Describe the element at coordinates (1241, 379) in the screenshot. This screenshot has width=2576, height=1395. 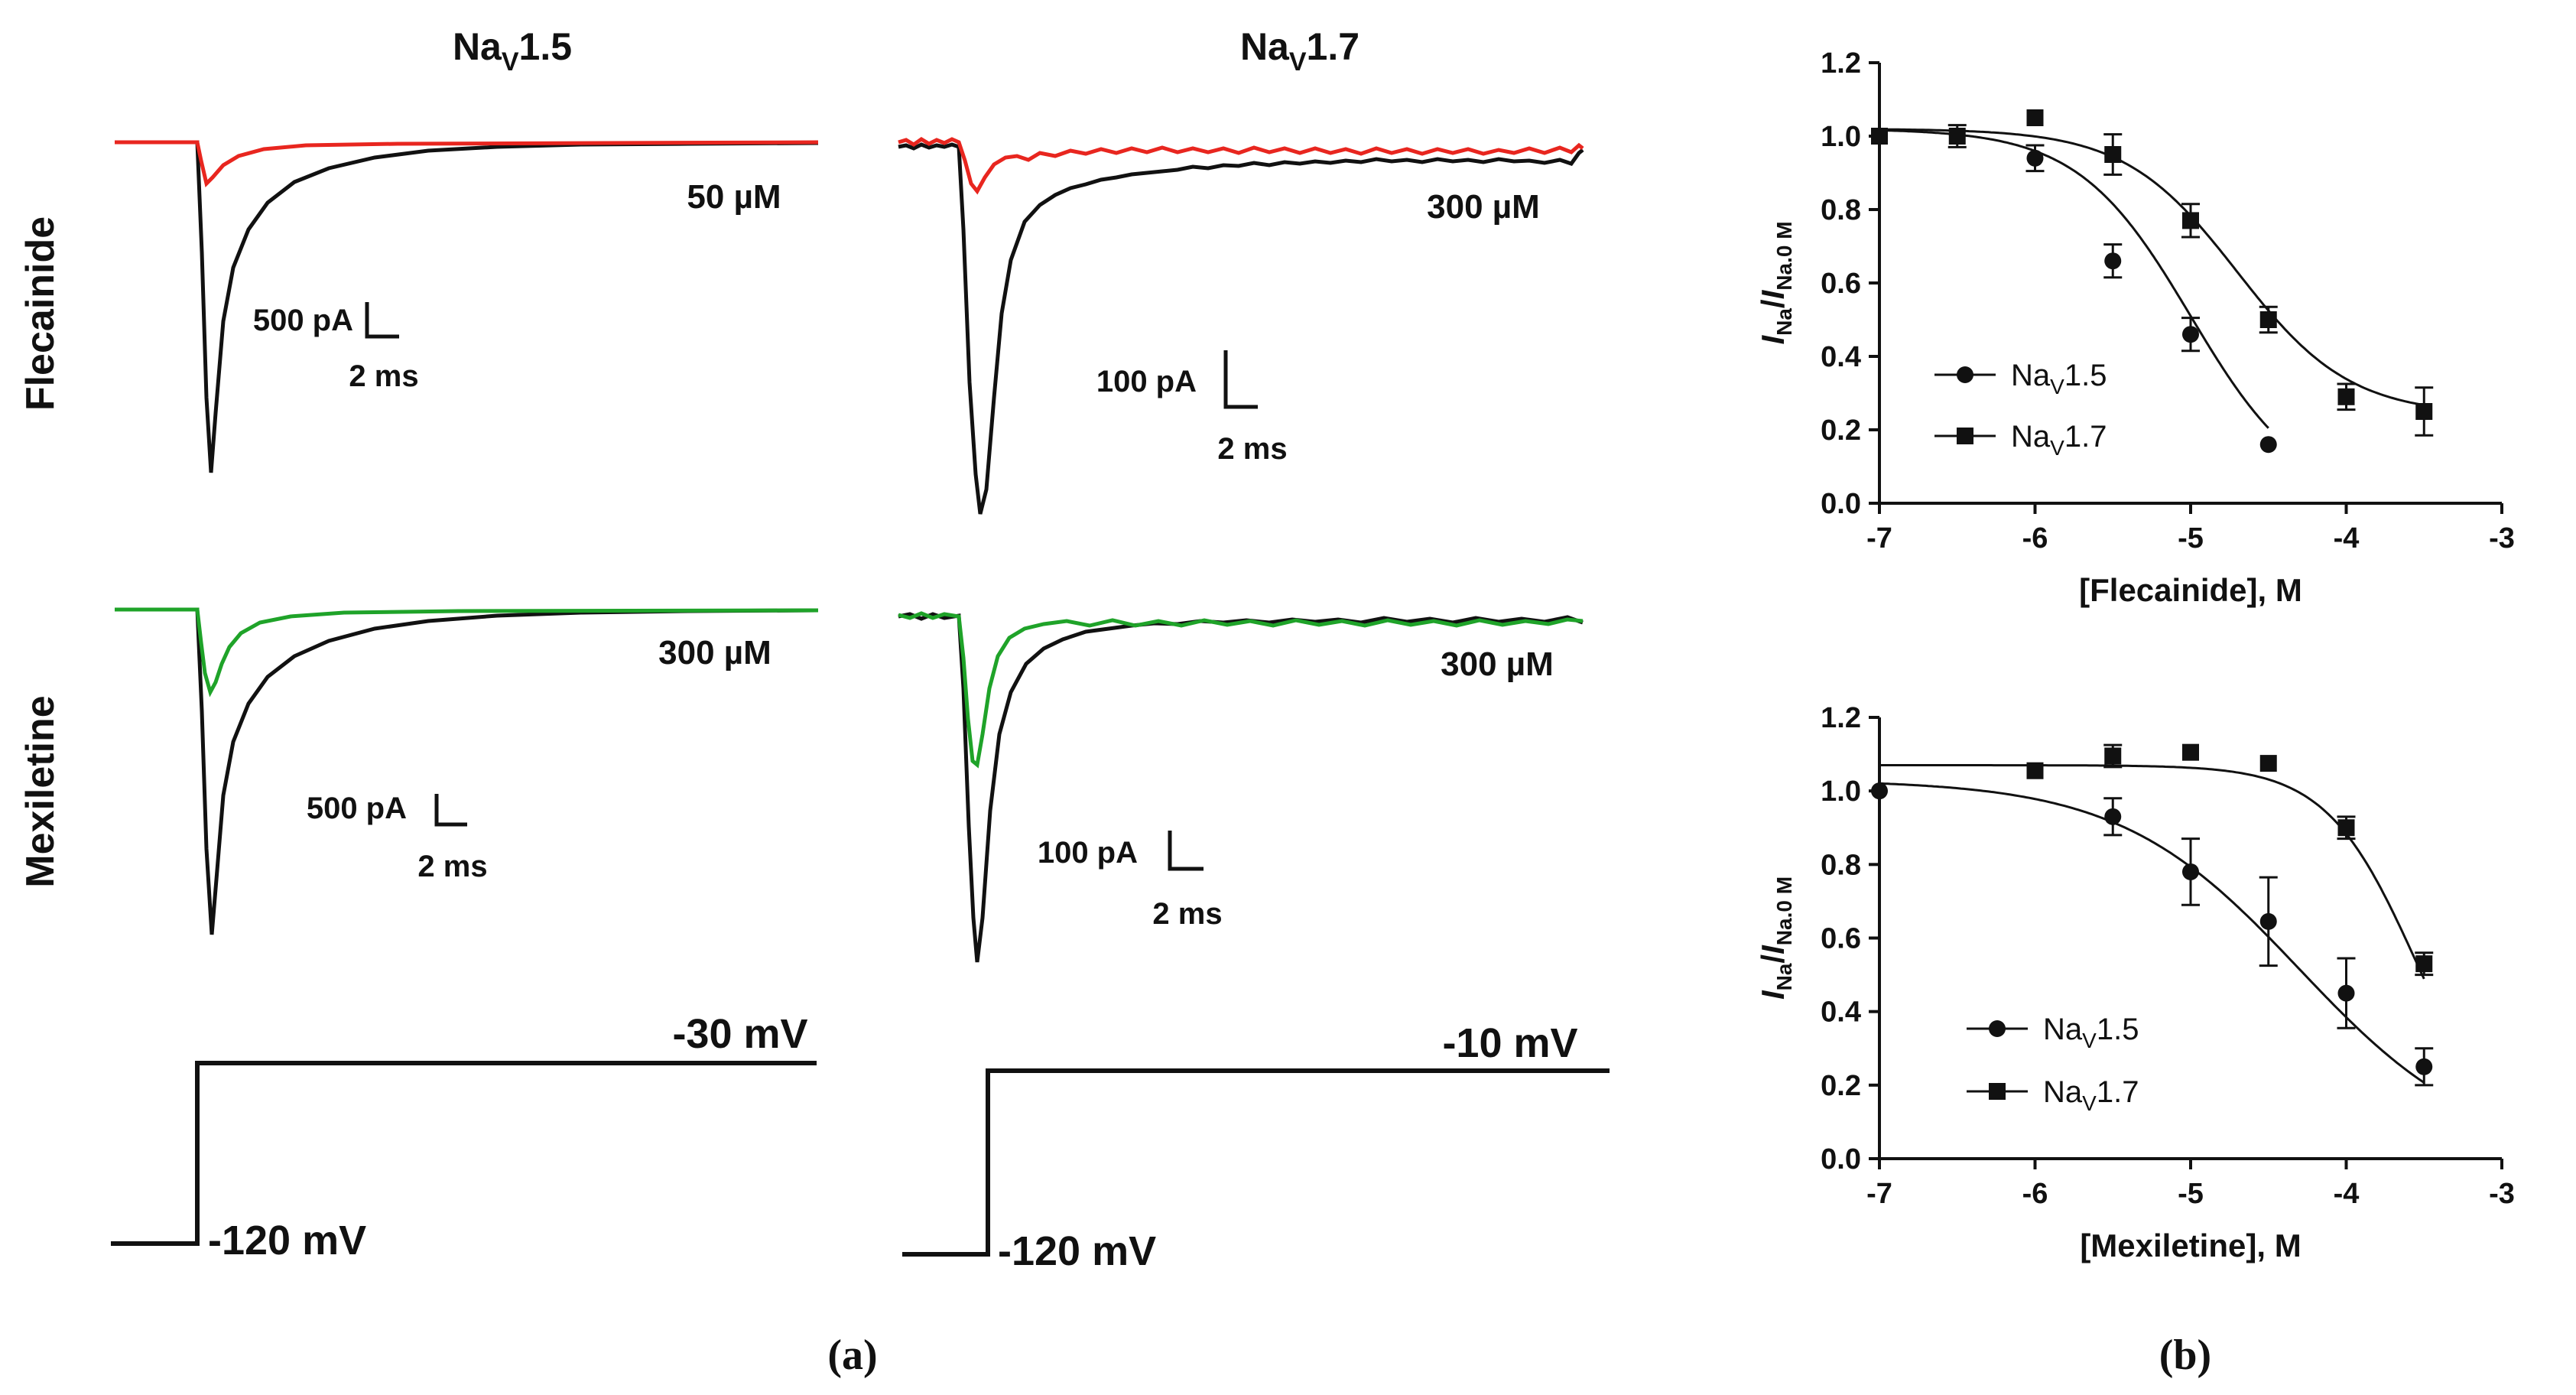
I see `scale-l-flec-nav17` at that location.